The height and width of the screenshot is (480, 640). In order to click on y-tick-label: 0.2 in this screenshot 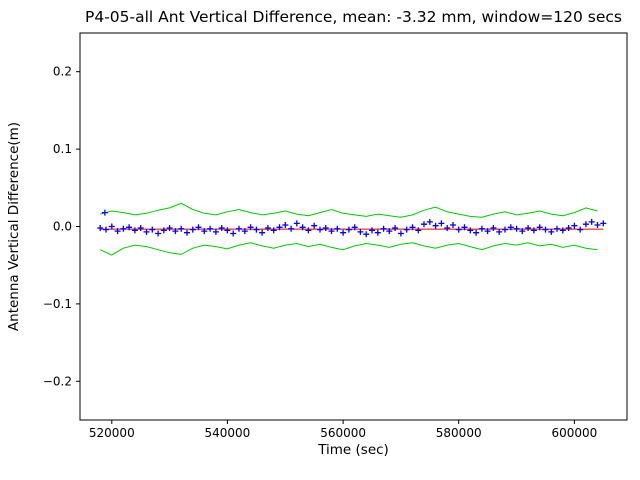, I will do `click(62, 72)`.